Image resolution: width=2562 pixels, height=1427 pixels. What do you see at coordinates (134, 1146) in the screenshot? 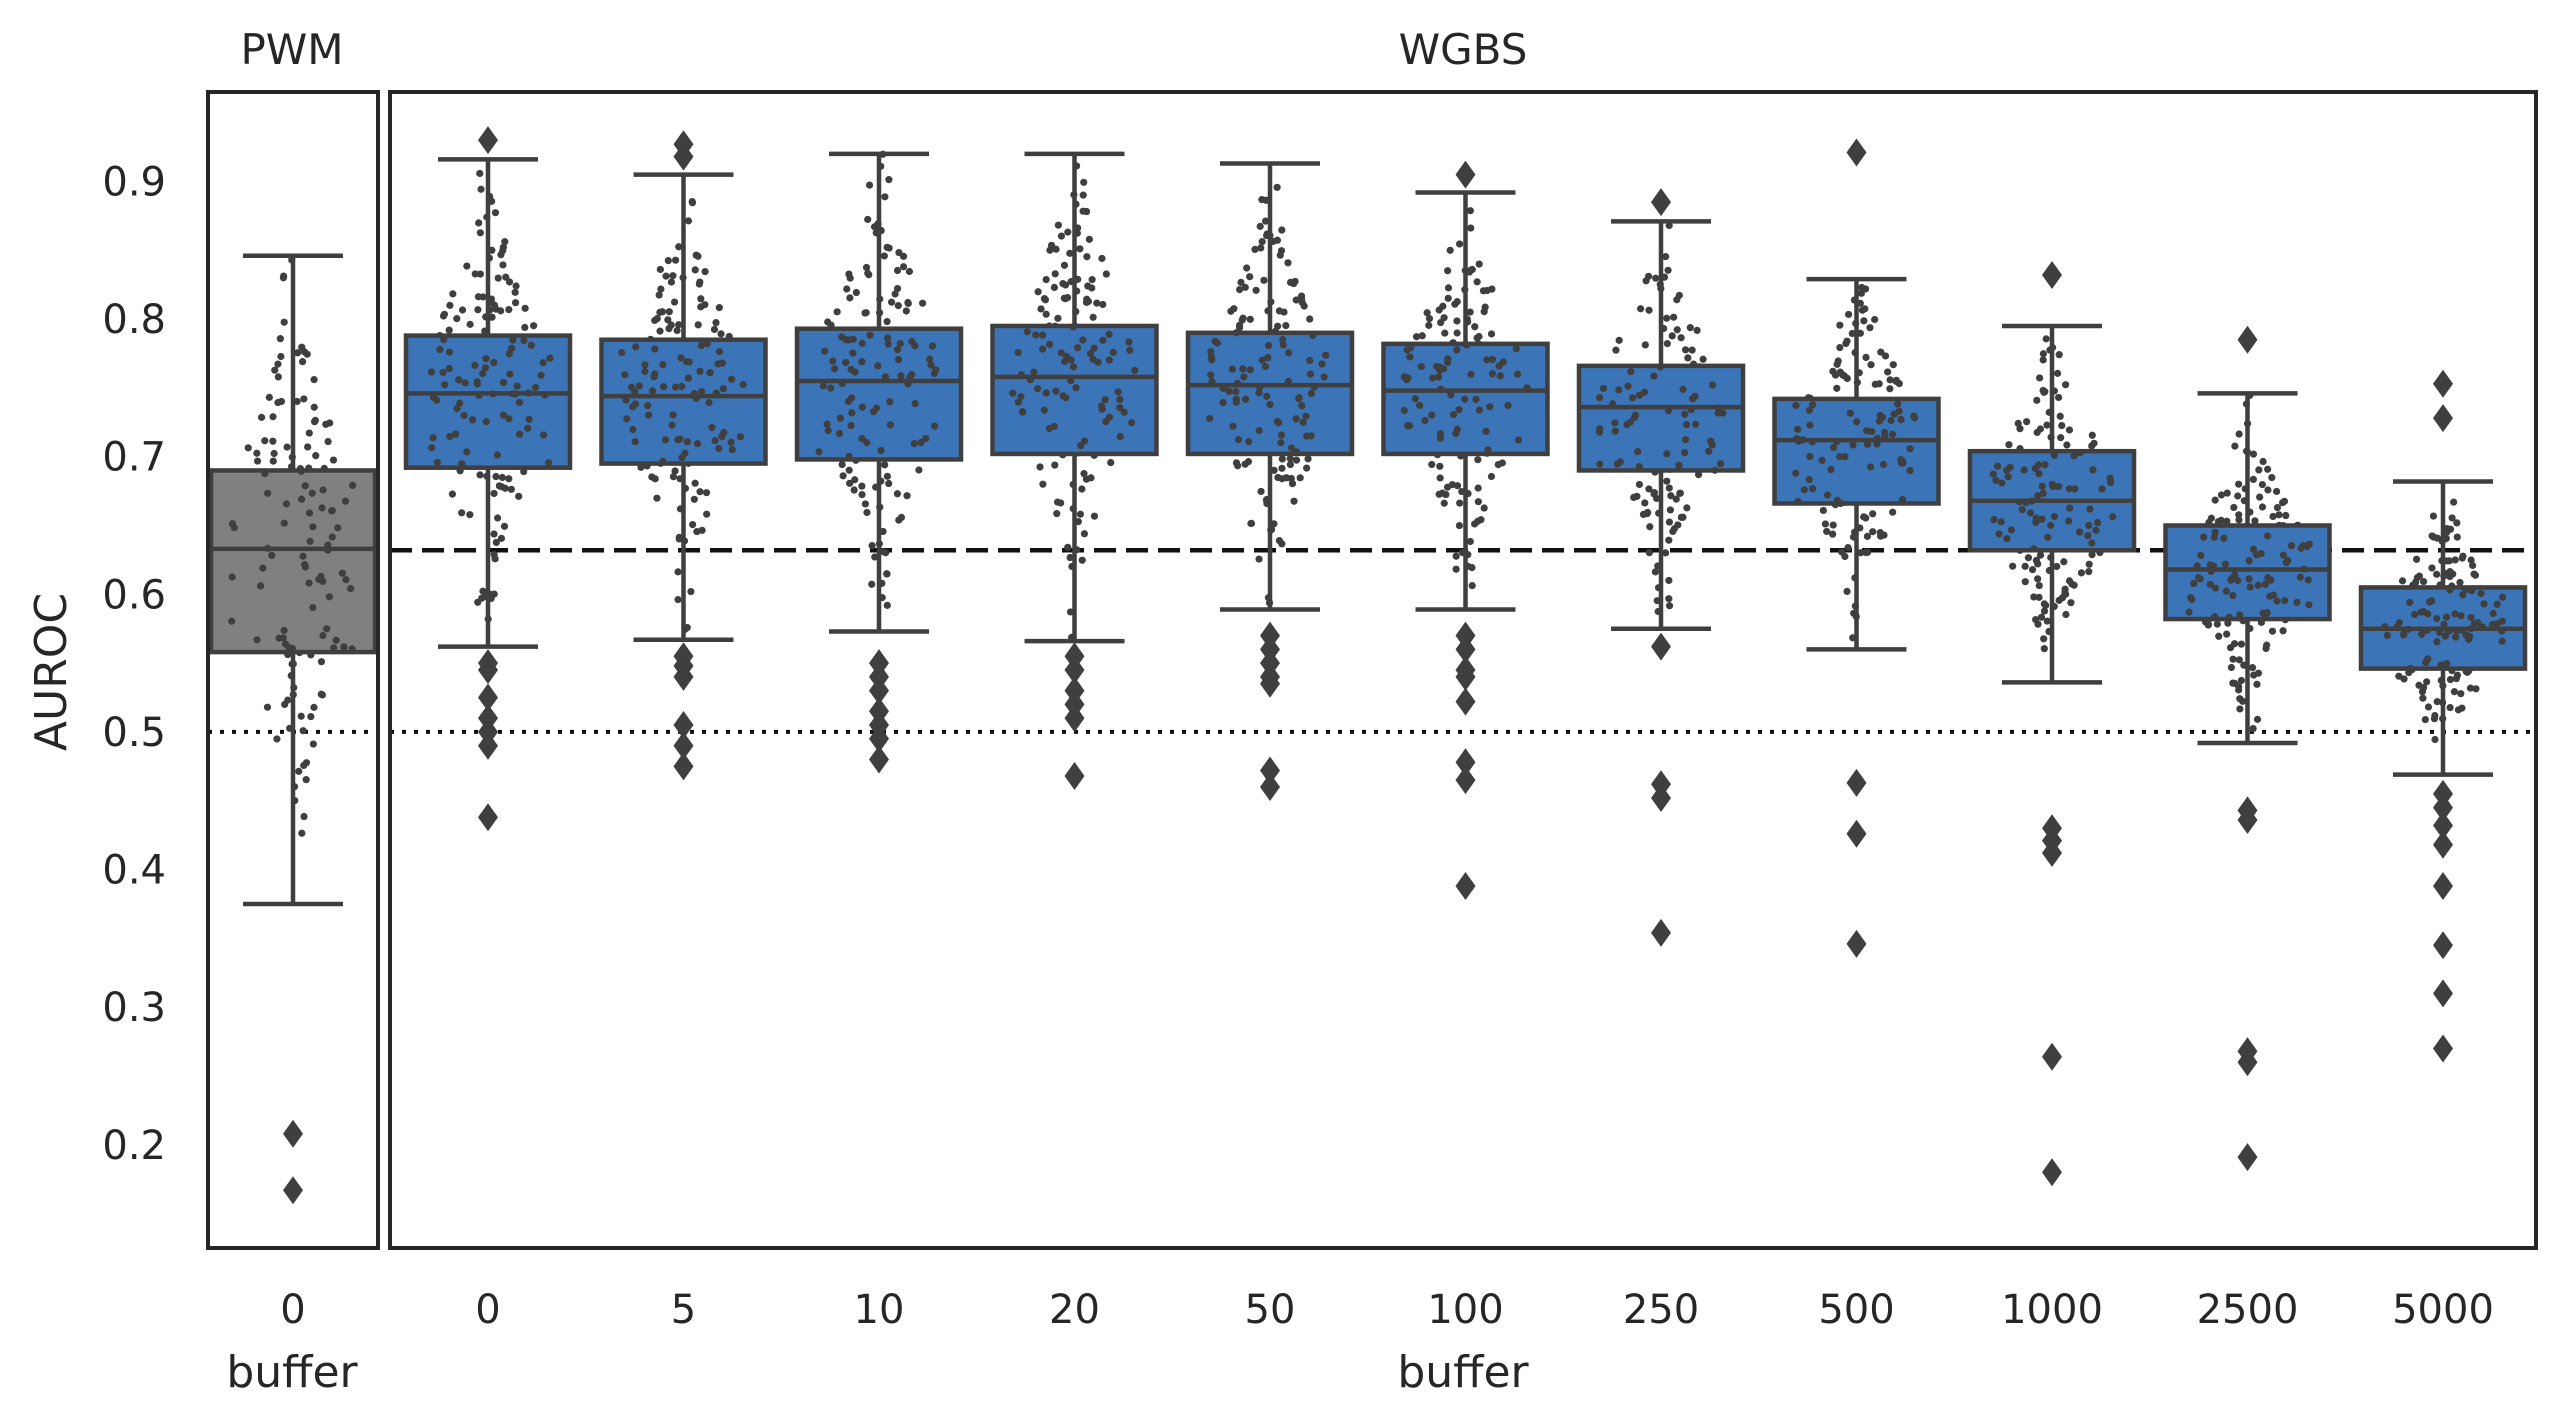
I see `y-tick-label: 0.2` at bounding box center [134, 1146].